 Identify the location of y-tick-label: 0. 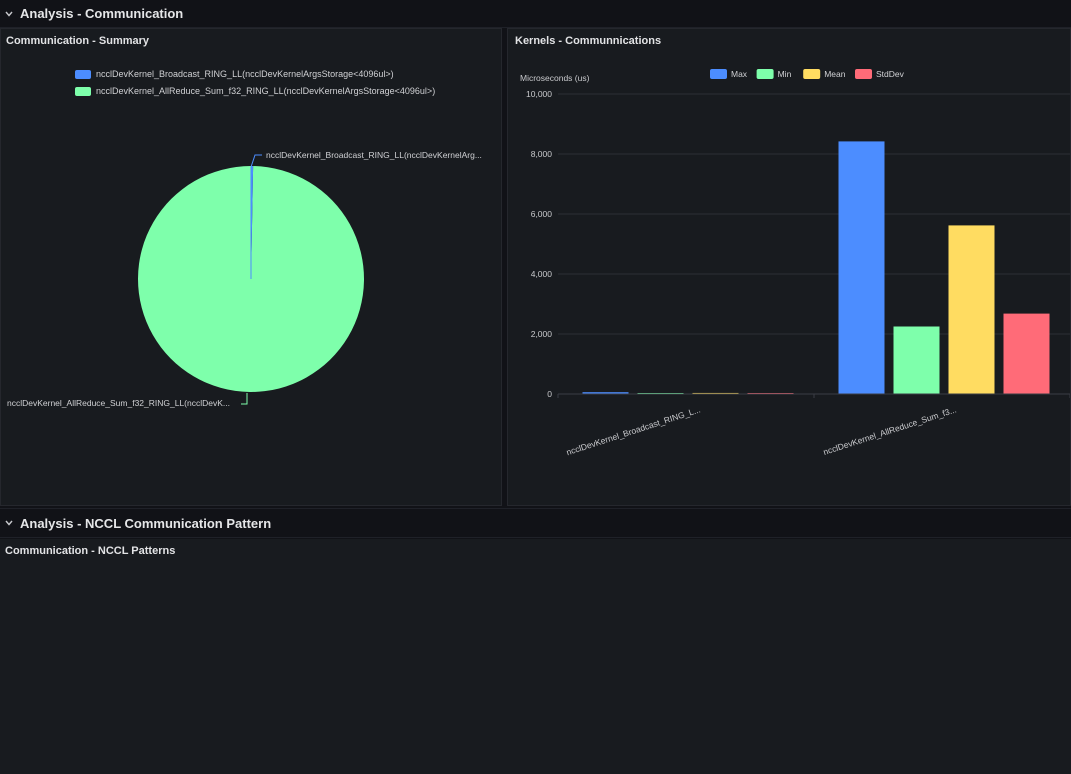
(549, 394).